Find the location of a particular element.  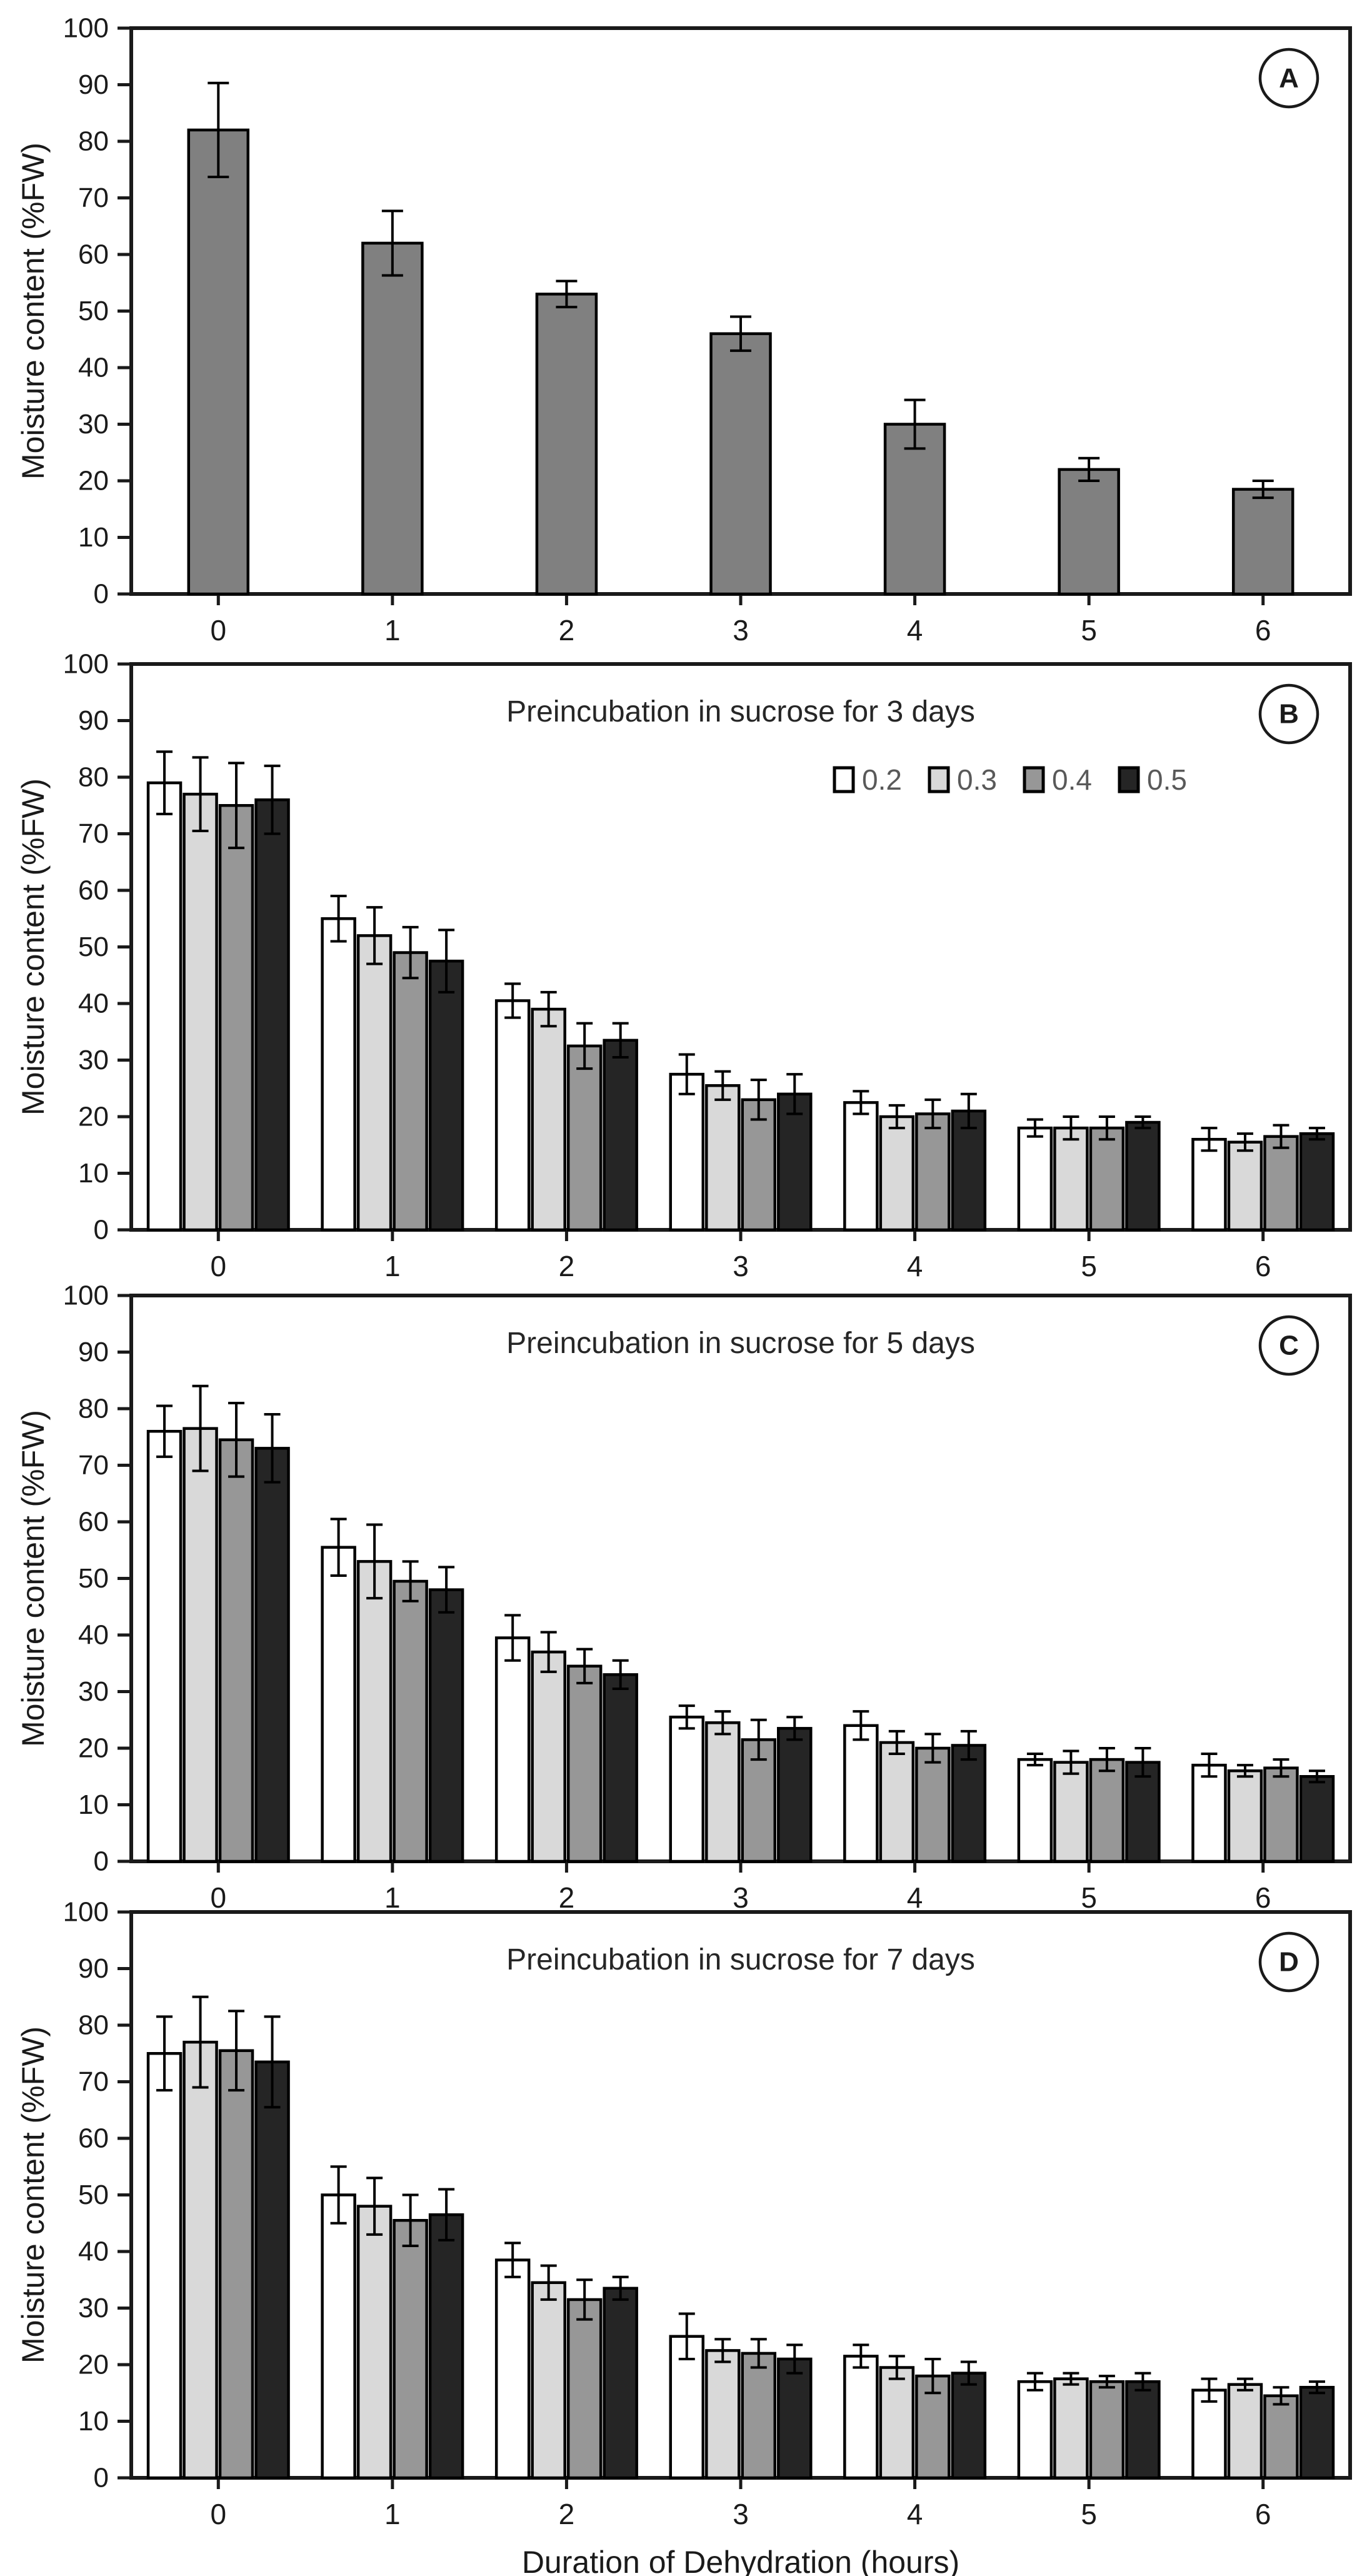

y-tick-label: 70 is located at coordinates (94, 1465).